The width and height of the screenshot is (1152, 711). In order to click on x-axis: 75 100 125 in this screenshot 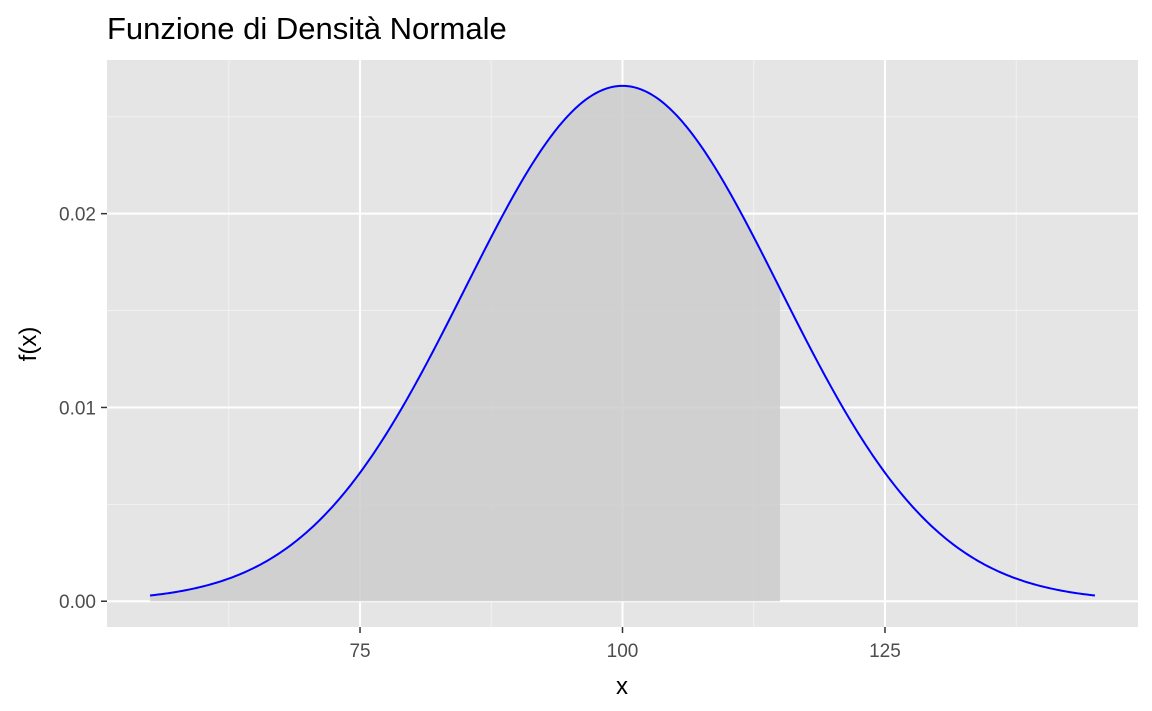, I will do `click(625, 644)`.